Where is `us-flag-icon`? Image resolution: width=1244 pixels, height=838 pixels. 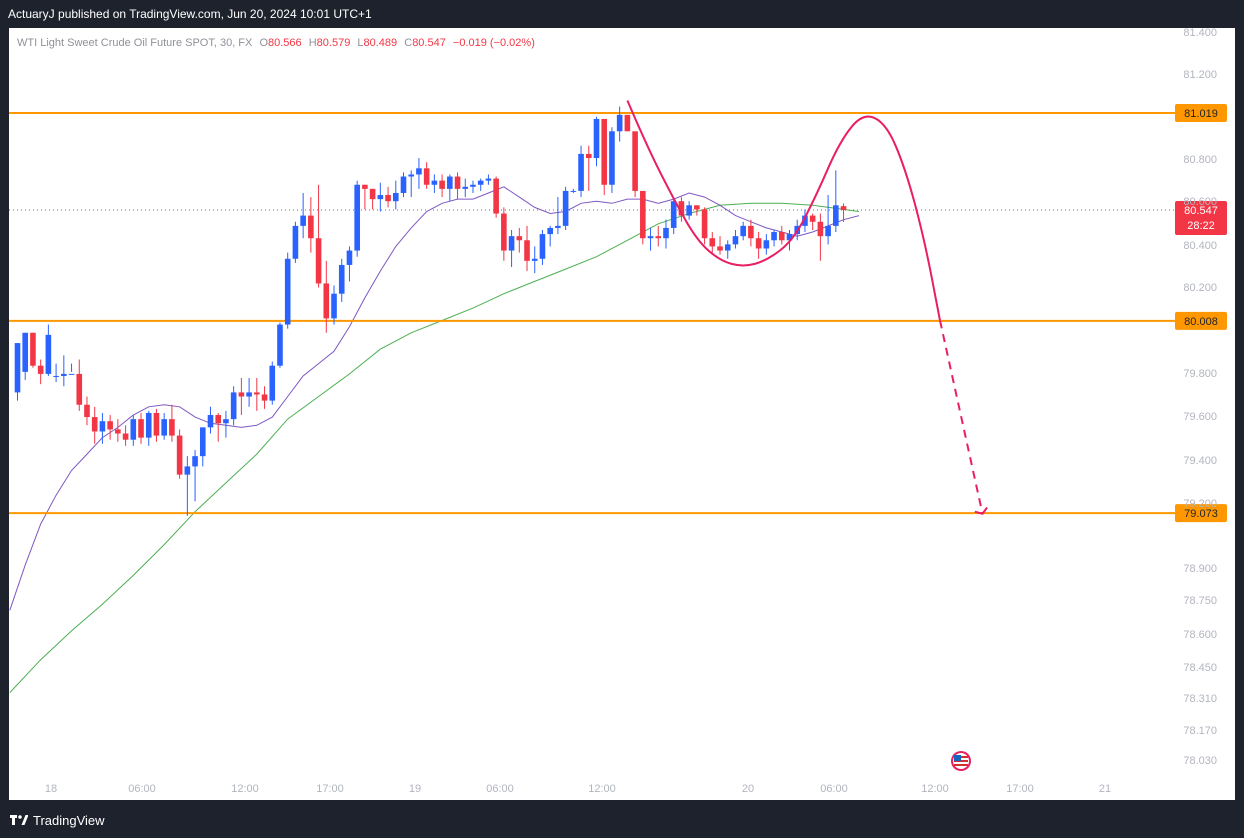
us-flag-icon is located at coordinates (961, 761).